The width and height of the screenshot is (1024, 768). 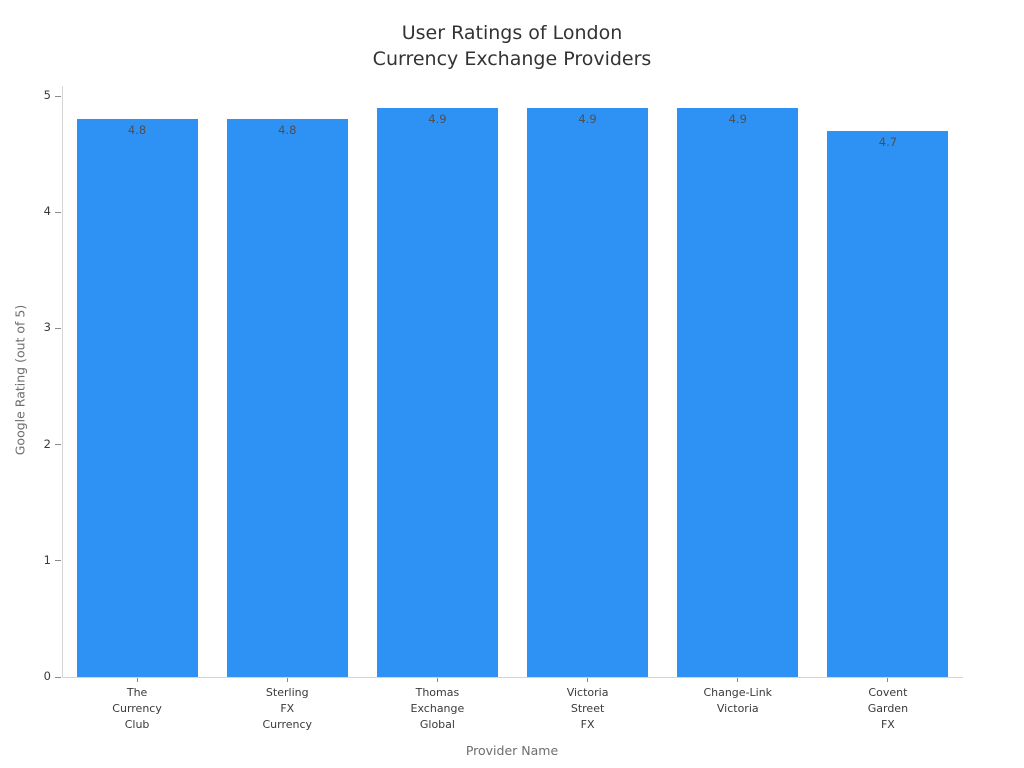 I want to click on x-tick-label: Change-Link Victoria, so click(x=738, y=700).